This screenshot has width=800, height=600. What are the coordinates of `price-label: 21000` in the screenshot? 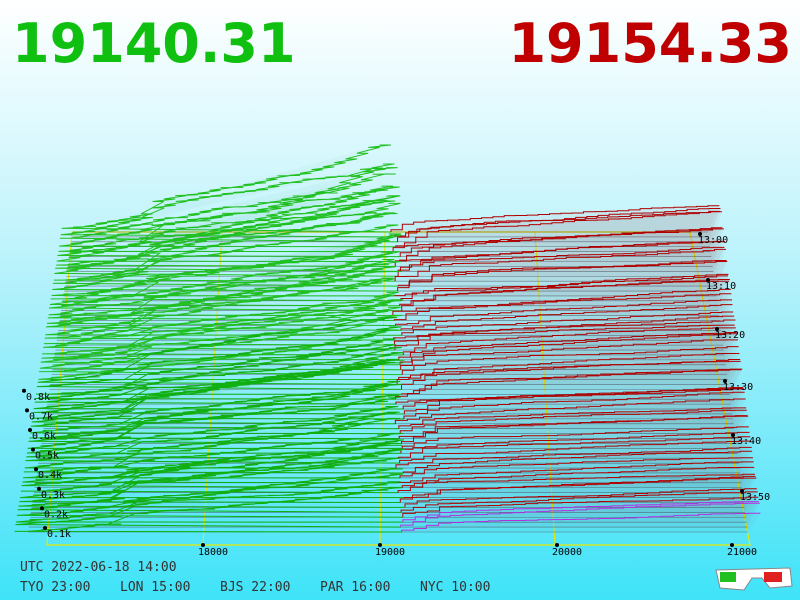 It's located at (742, 552).